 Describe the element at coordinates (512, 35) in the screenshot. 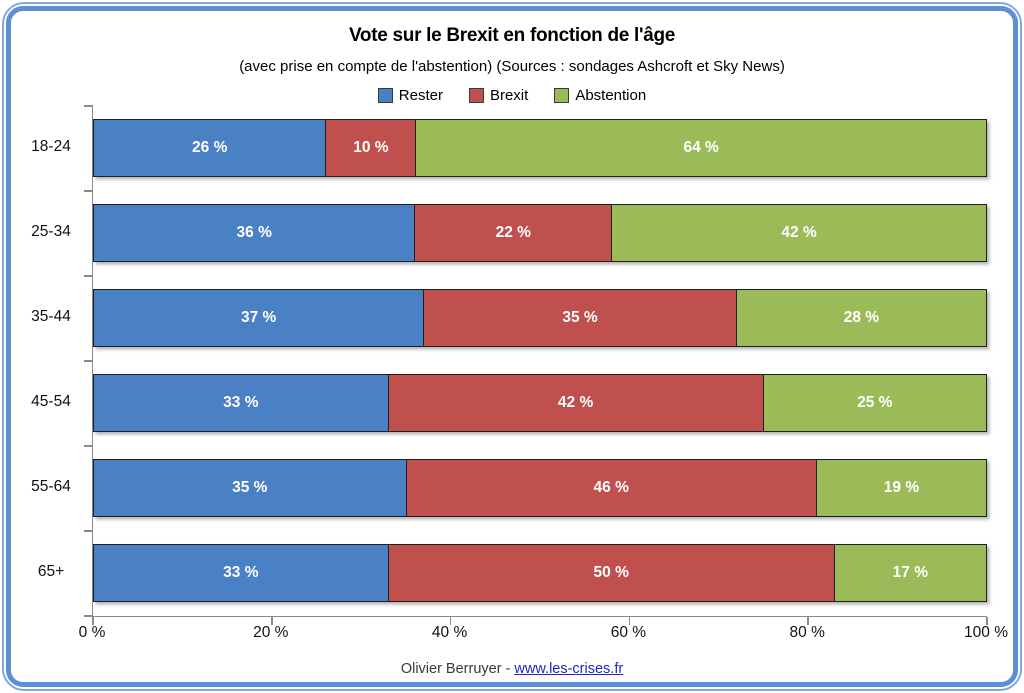

I see `chart-title: Vote sur le Brexit en fonction de l'âge` at that location.